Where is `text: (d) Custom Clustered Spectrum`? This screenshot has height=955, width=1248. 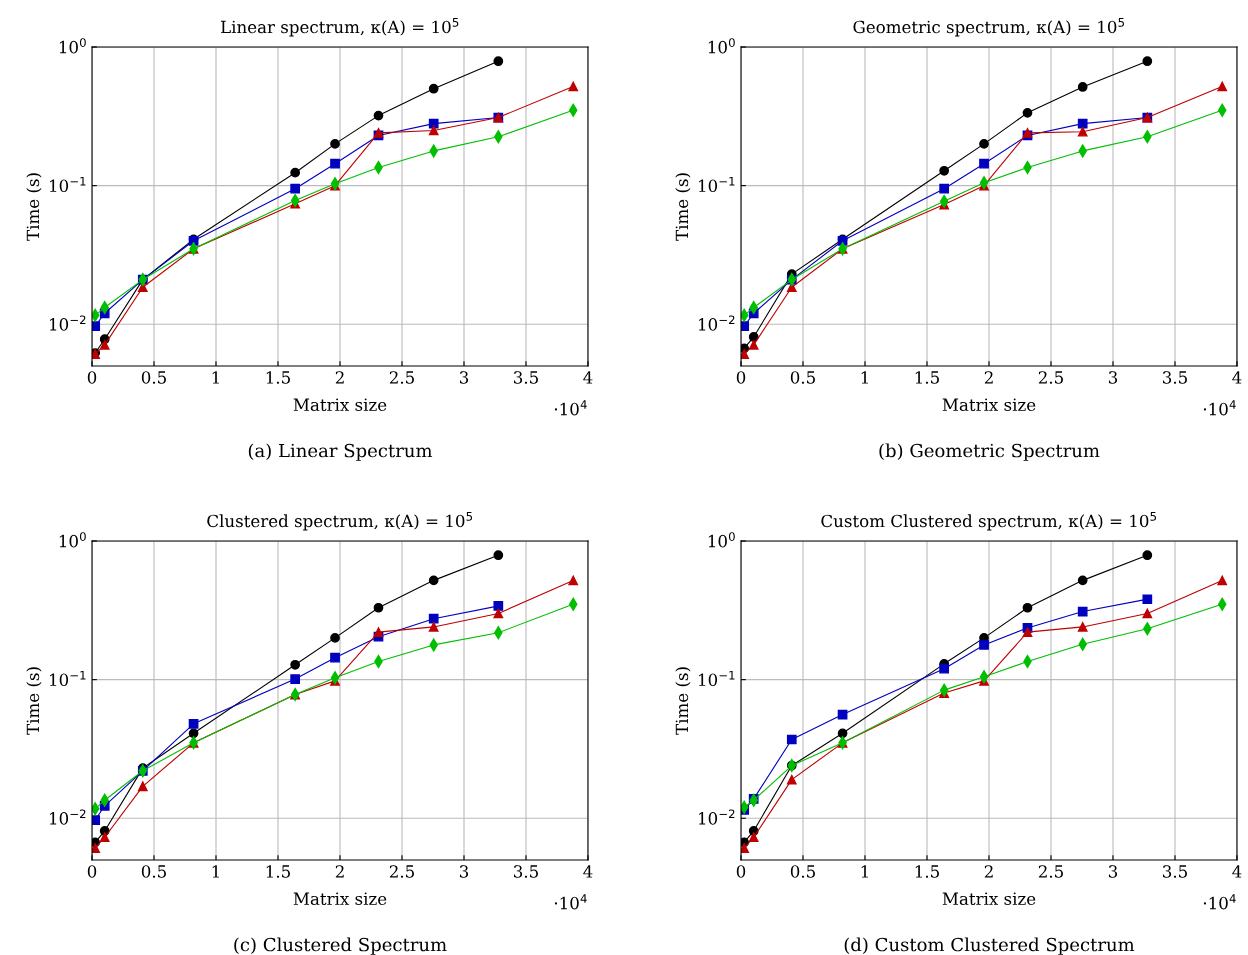
text: (d) Custom Clustered Spectrum is located at coordinates (989, 946).